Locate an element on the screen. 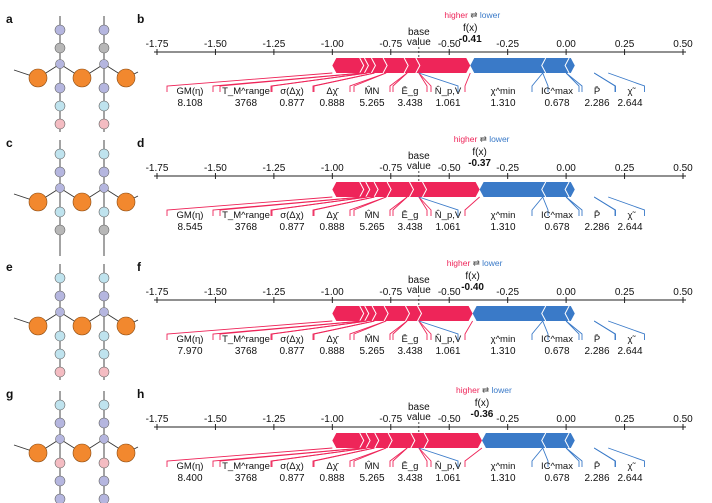 Image resolution: width=712 pixels, height=503 pixels. feature-value: 1.061 is located at coordinates (447, 351).